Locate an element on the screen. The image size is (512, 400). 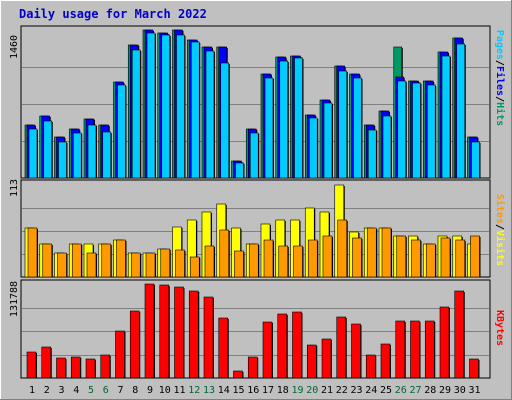
day-label: 20 is located at coordinates (312, 390).